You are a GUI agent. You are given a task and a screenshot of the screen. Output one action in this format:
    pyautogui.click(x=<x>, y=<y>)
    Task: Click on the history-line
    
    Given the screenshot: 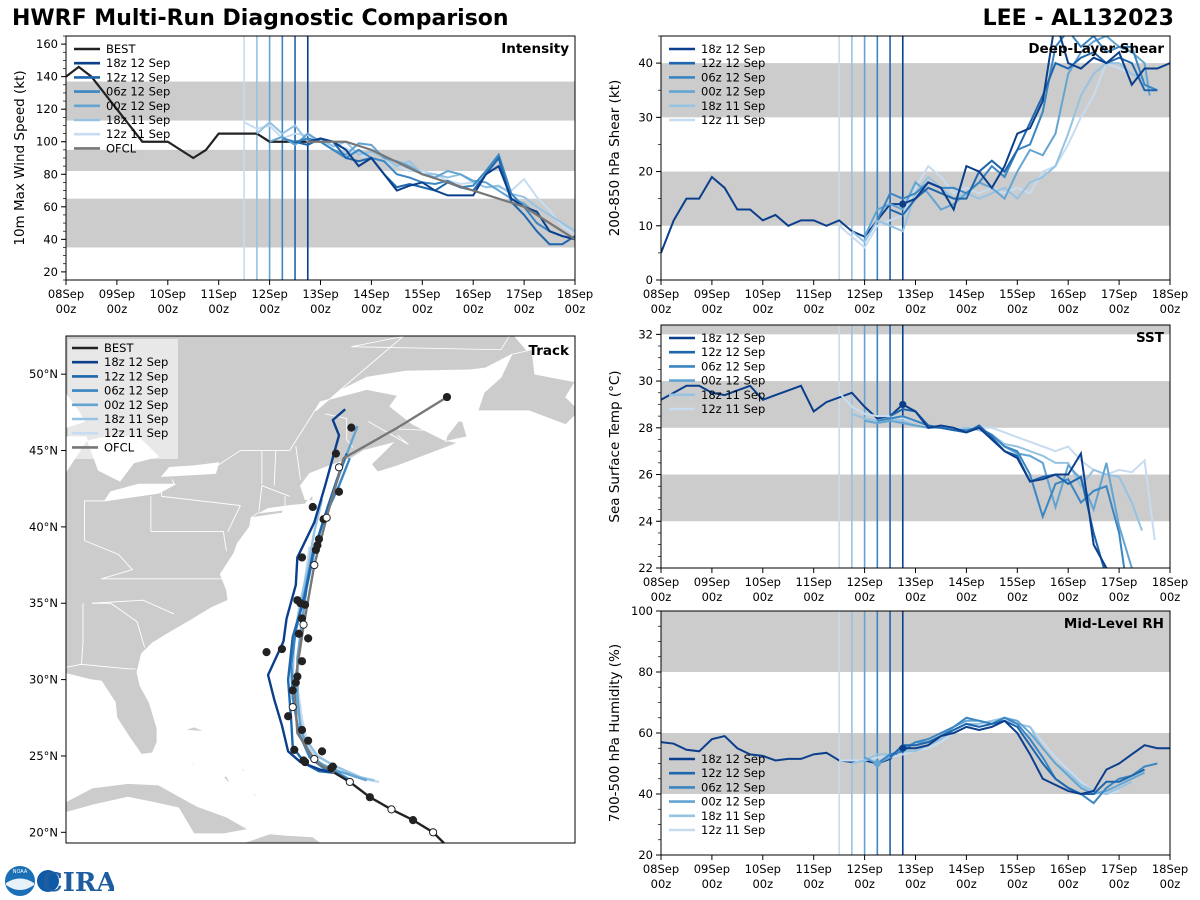 What is the action you would take?
    pyautogui.click(x=782, y=402)
    